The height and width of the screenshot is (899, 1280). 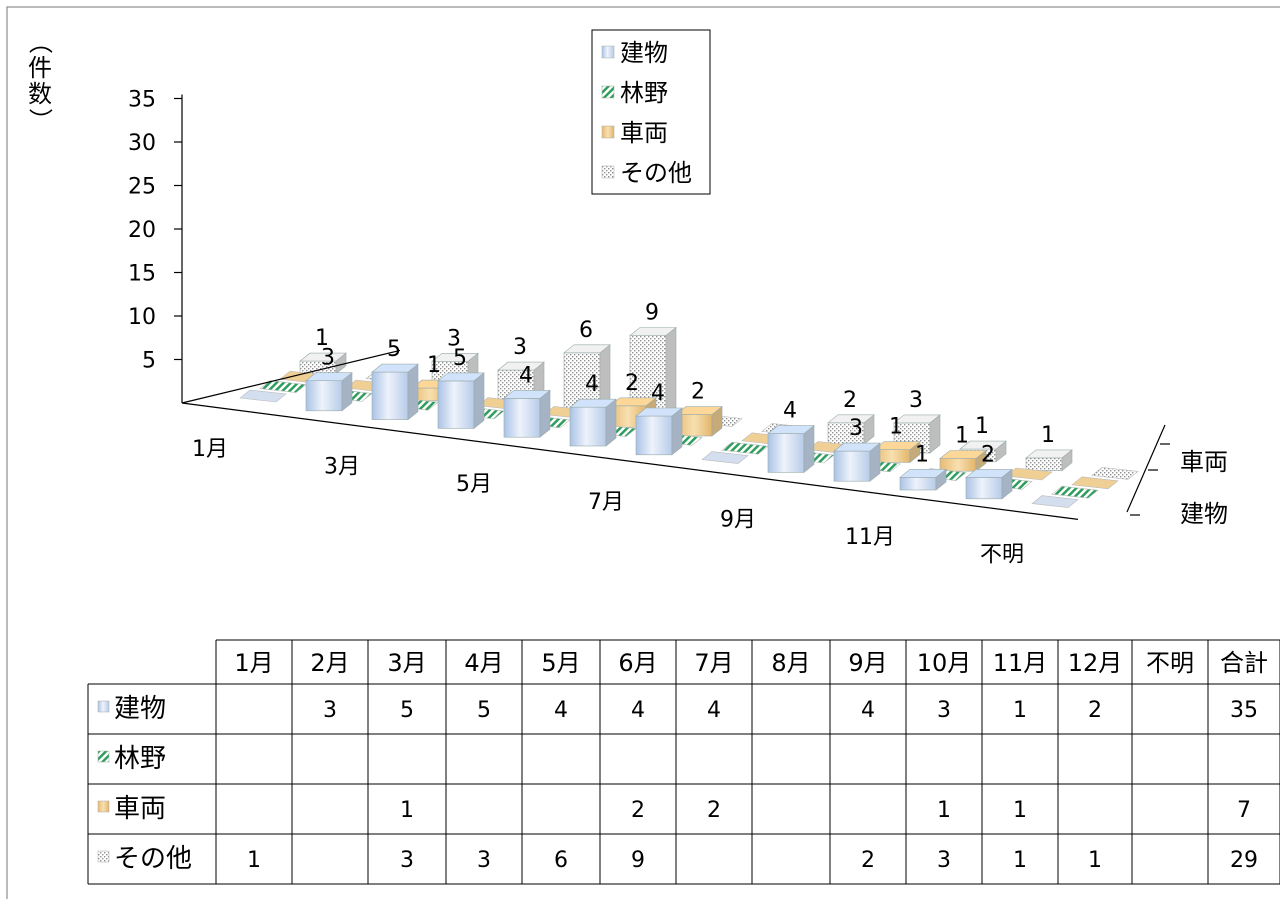 What do you see at coordinates (1204, 462) in the screenshot?
I see `depth-tick-label: 車両` at bounding box center [1204, 462].